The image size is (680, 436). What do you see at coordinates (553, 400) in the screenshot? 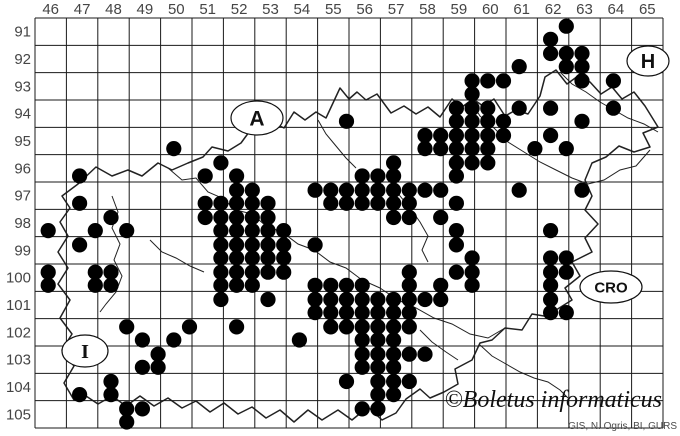
I see `copyright-watermark: ©Boletus informaticus` at bounding box center [553, 400].